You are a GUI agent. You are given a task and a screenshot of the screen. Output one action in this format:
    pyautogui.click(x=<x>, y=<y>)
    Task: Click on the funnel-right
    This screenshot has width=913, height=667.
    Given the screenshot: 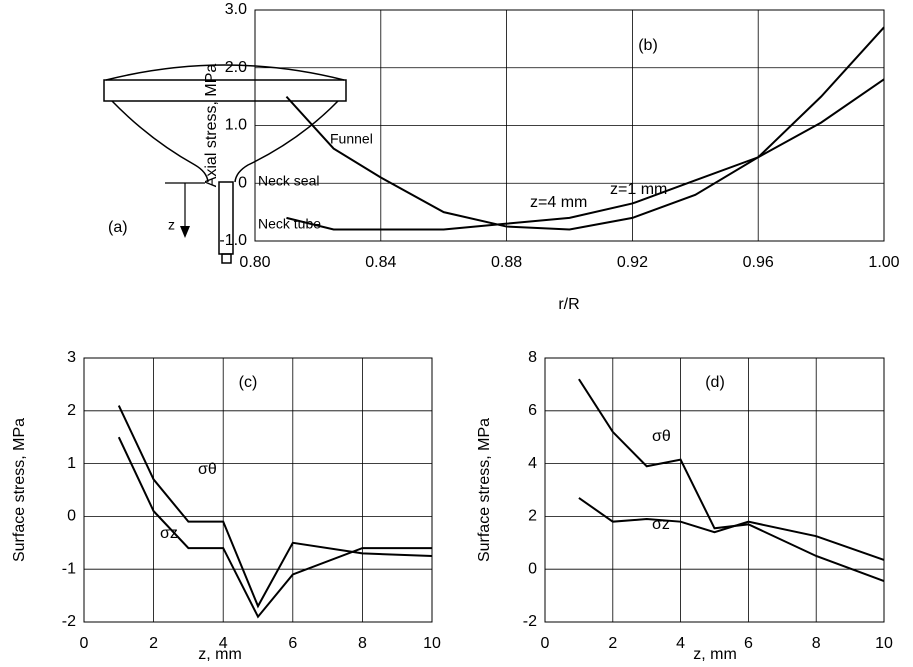 What is the action you would take?
    pyautogui.click(x=286, y=141)
    